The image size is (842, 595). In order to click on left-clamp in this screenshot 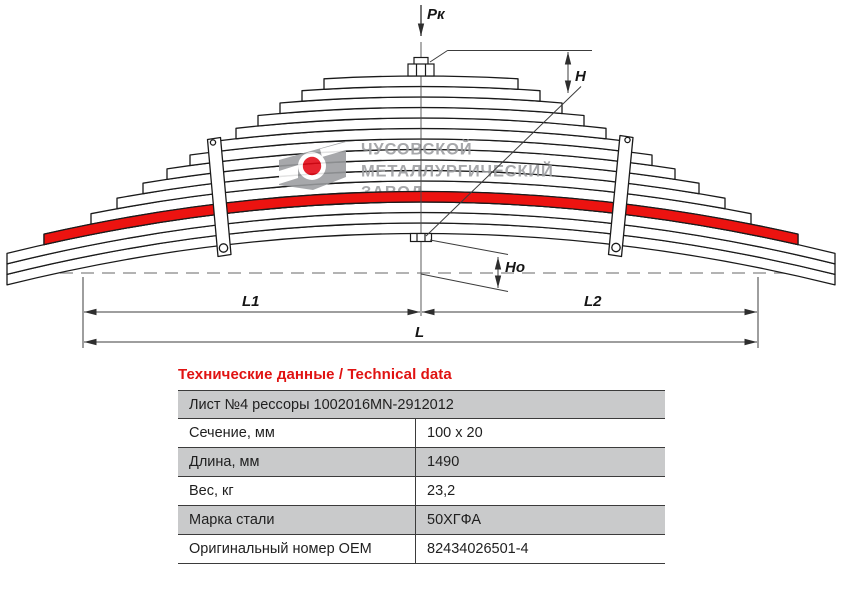, I will do `click(219, 197)`.